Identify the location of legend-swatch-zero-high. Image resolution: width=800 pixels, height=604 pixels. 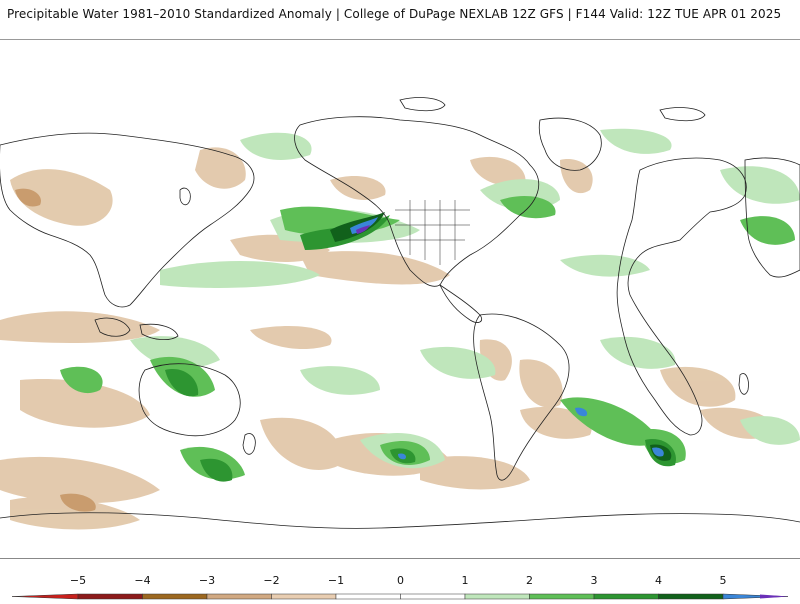
(433, 596).